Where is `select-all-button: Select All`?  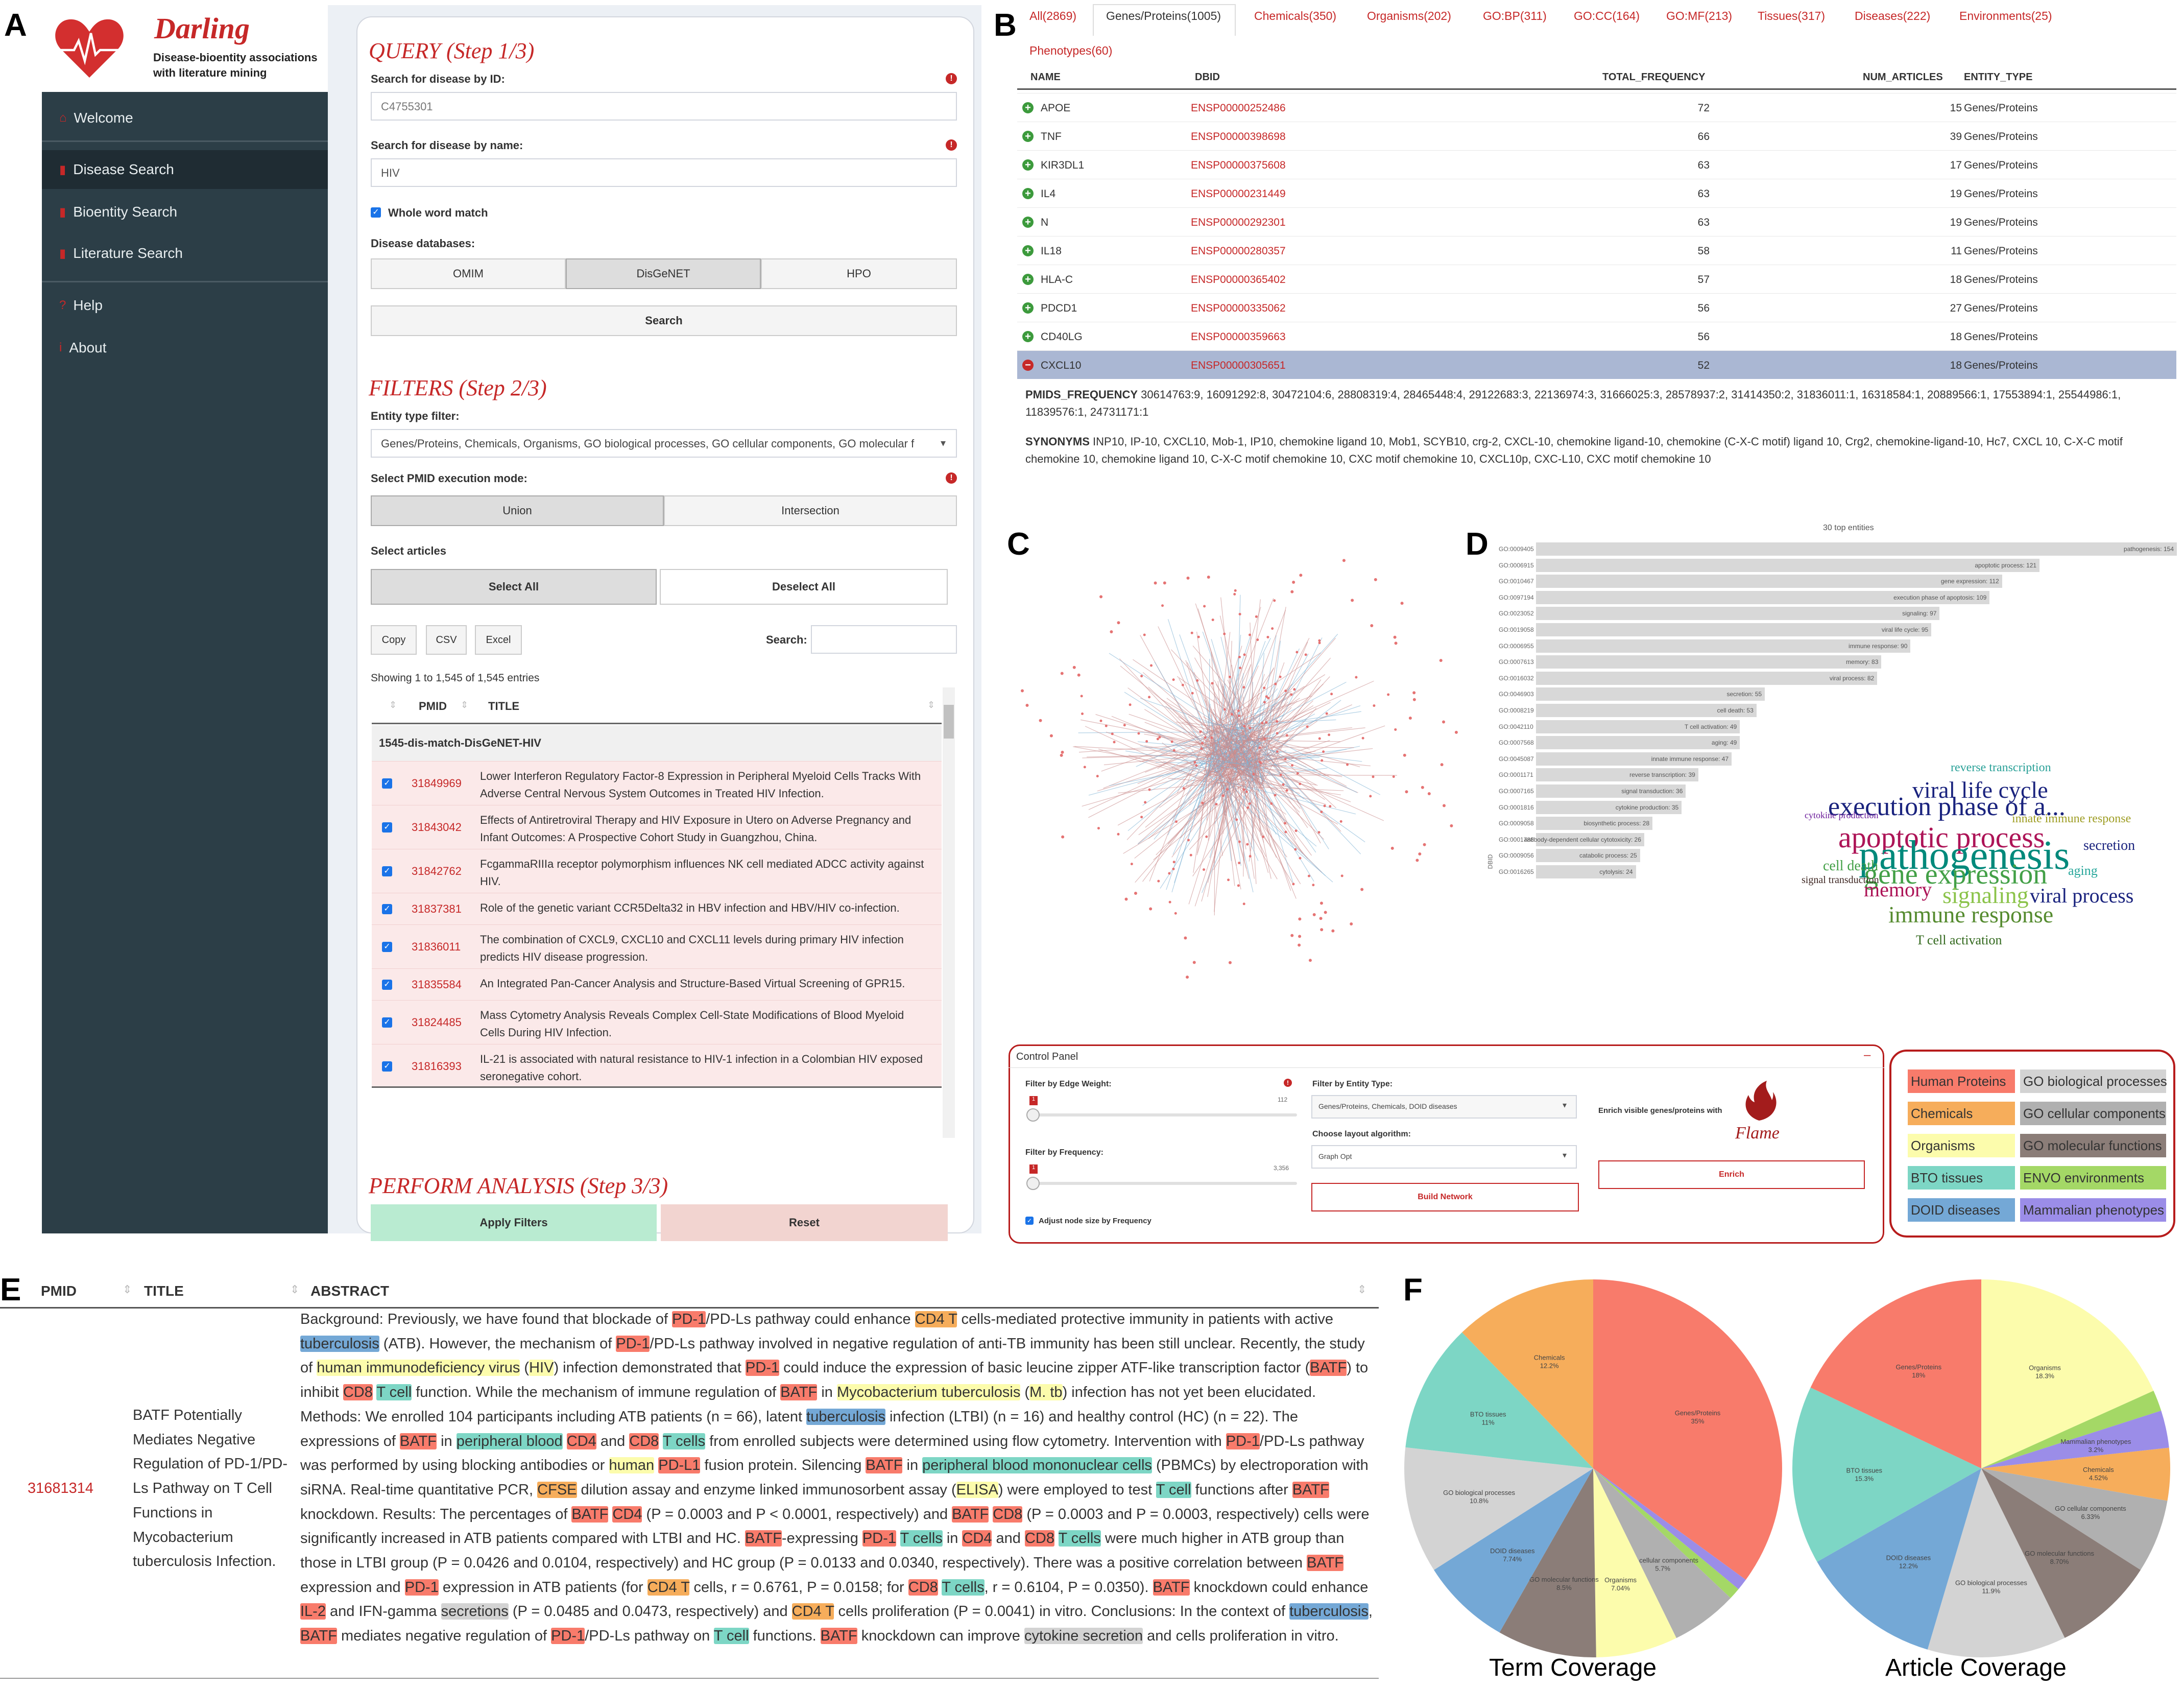
select-all-button: Select All is located at coordinates (514, 587).